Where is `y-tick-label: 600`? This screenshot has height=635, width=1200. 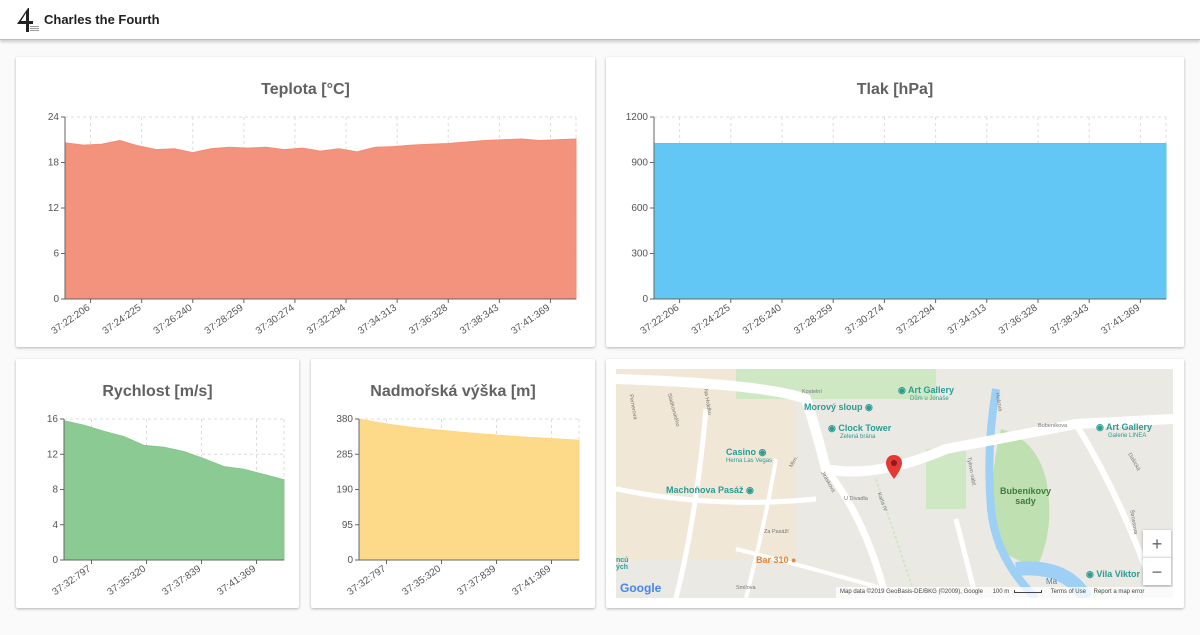 y-tick-label: 600 is located at coordinates (639, 208).